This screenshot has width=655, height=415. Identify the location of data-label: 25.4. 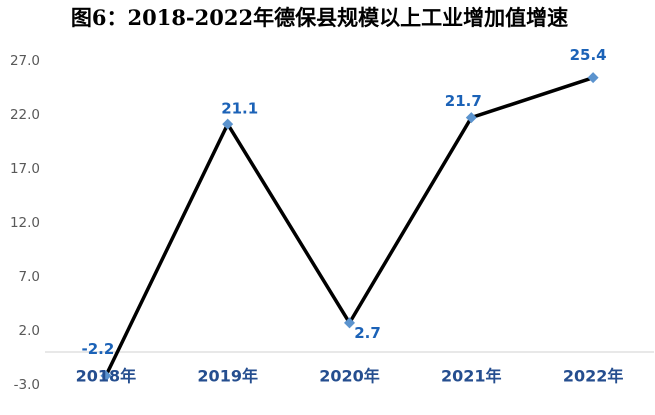
(588, 55).